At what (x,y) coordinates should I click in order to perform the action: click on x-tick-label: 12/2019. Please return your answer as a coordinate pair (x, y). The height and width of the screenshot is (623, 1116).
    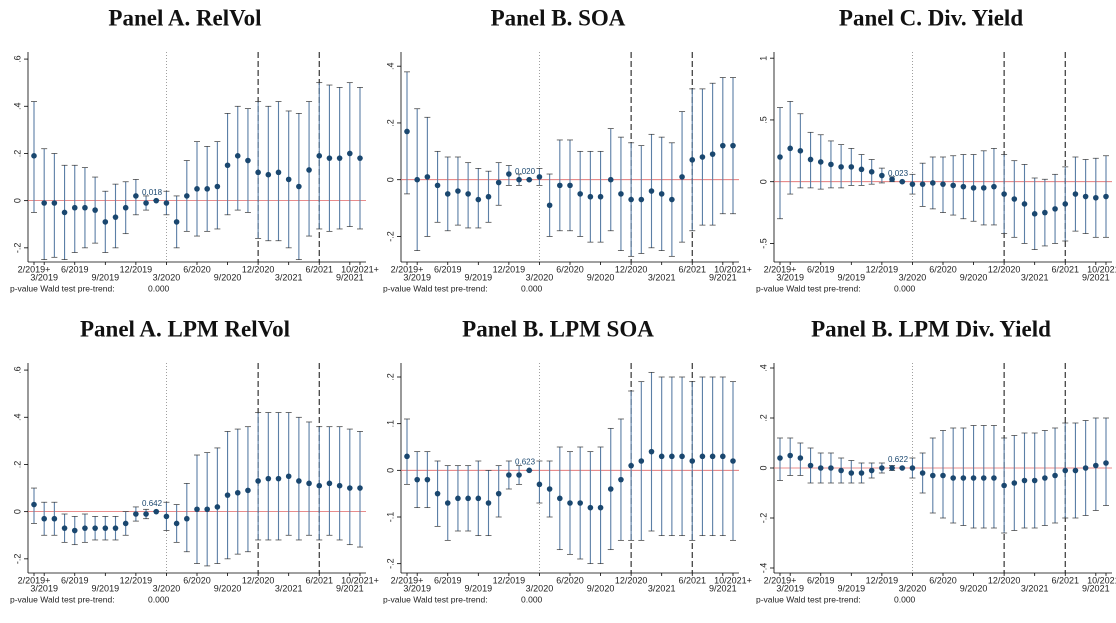
    Looking at the image, I should click on (136, 269).